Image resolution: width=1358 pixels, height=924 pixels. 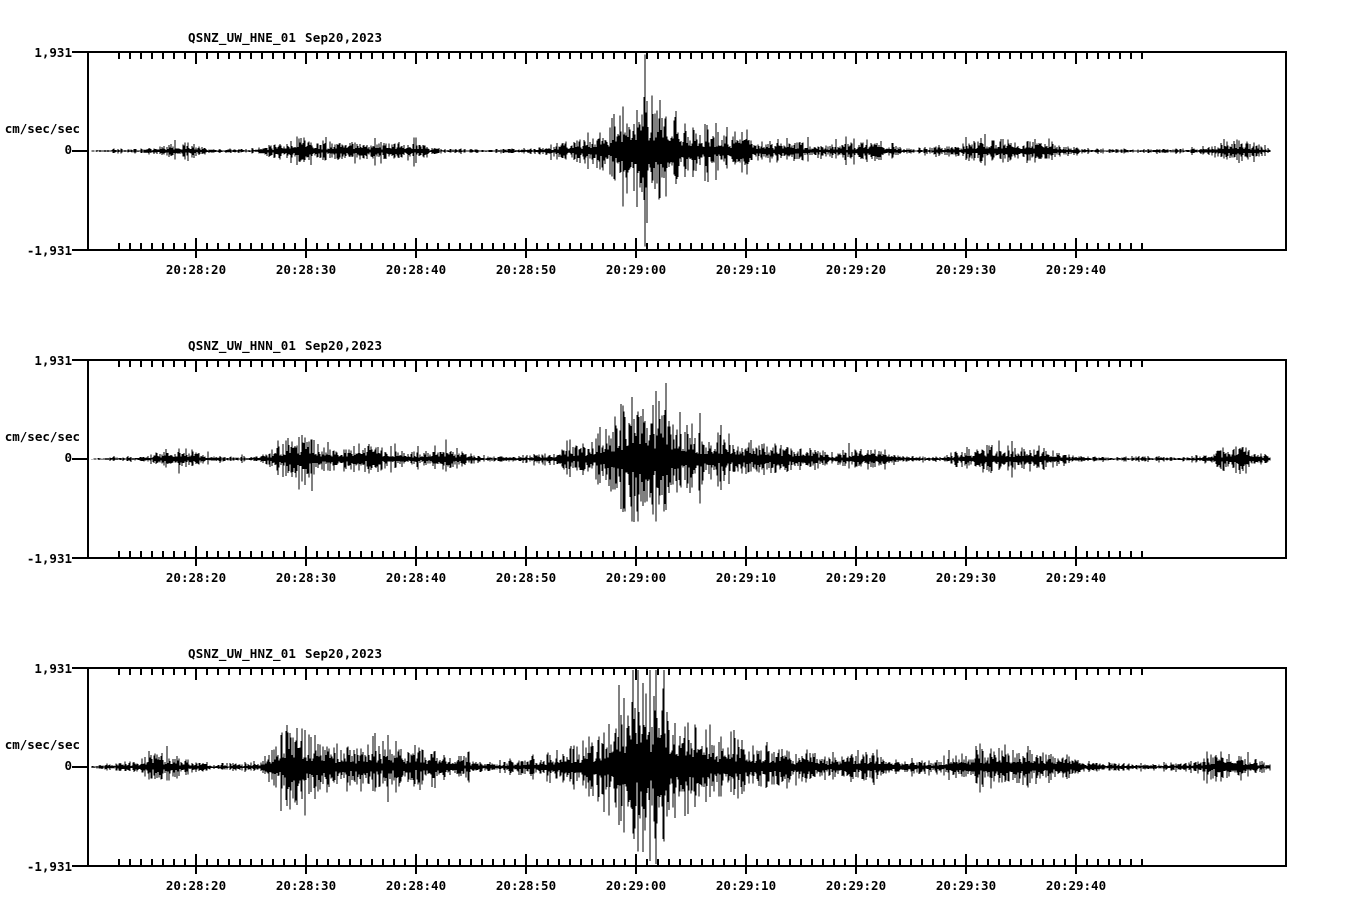 What do you see at coordinates (681, 452) in the screenshot?
I see `waveform-trace-hnn` at bounding box center [681, 452].